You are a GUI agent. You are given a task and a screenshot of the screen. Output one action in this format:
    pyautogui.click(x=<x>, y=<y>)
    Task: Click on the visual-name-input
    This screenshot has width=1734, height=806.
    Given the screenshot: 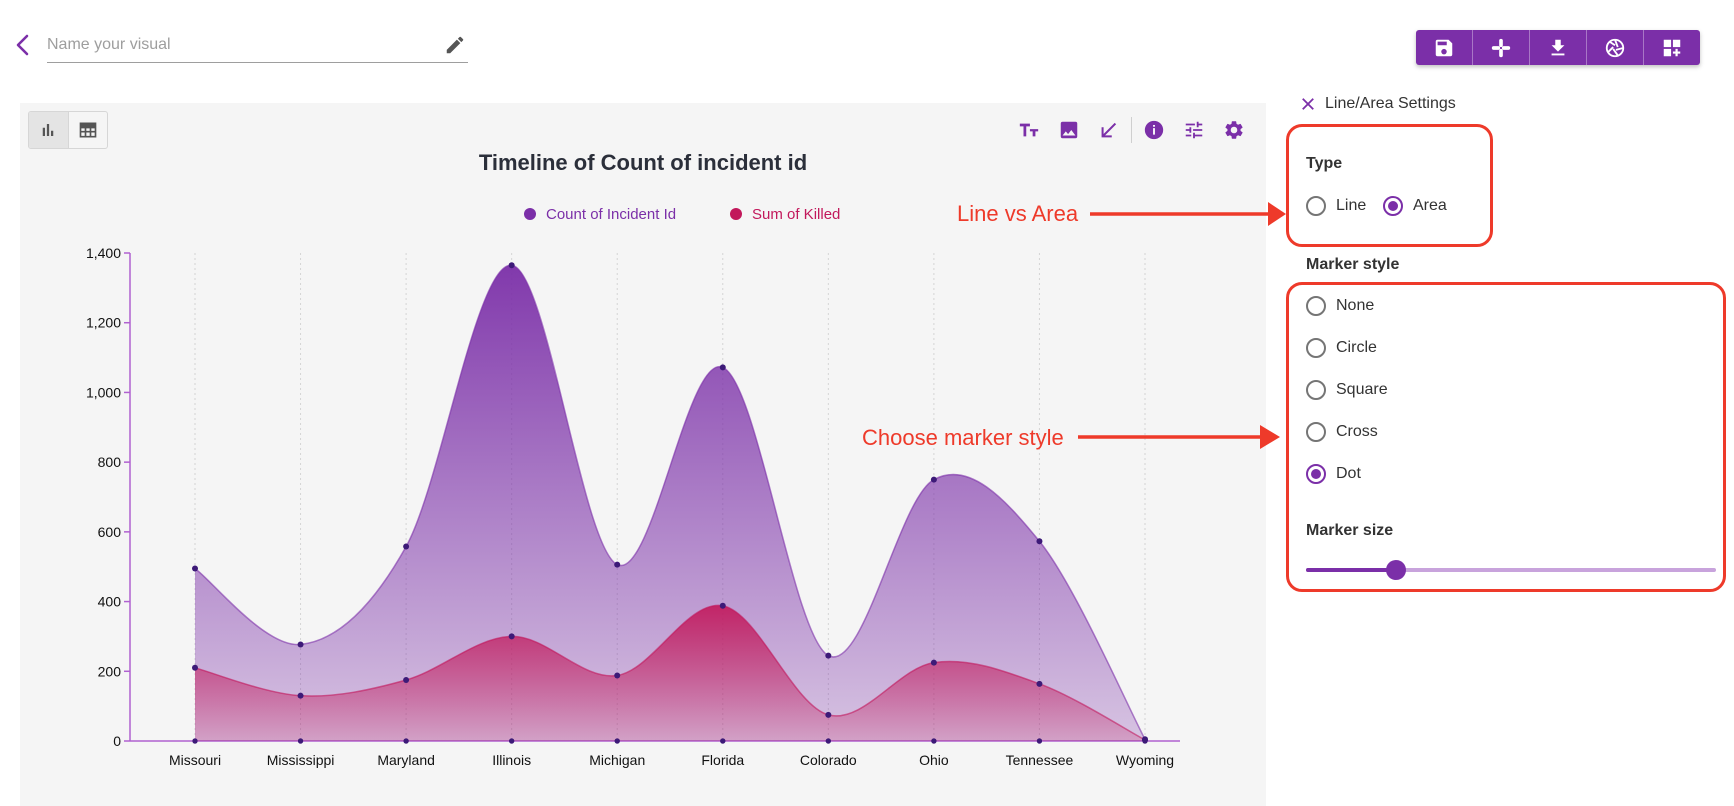 What is the action you would take?
    pyautogui.click(x=237, y=45)
    